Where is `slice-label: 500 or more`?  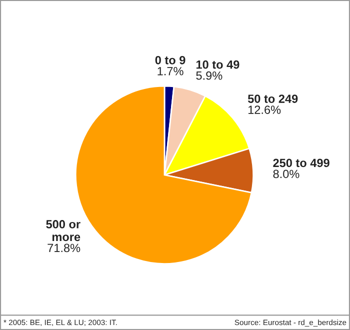
slice-label: 500 or more is located at coordinates (63, 231).